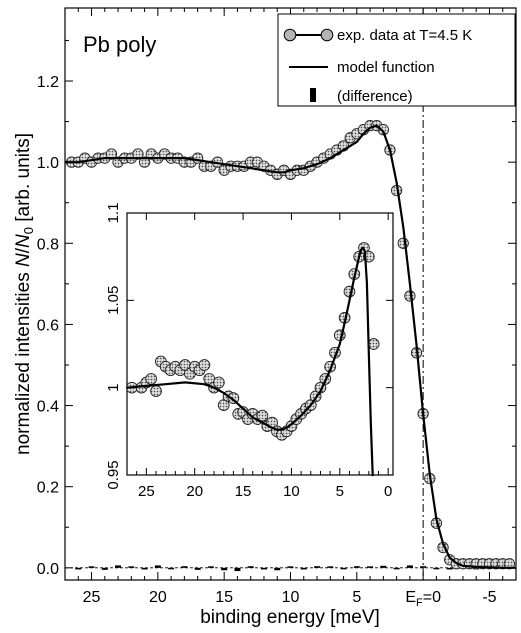 This screenshot has width=521, height=633. I want to click on chart-title: Pb poly, so click(119, 44).